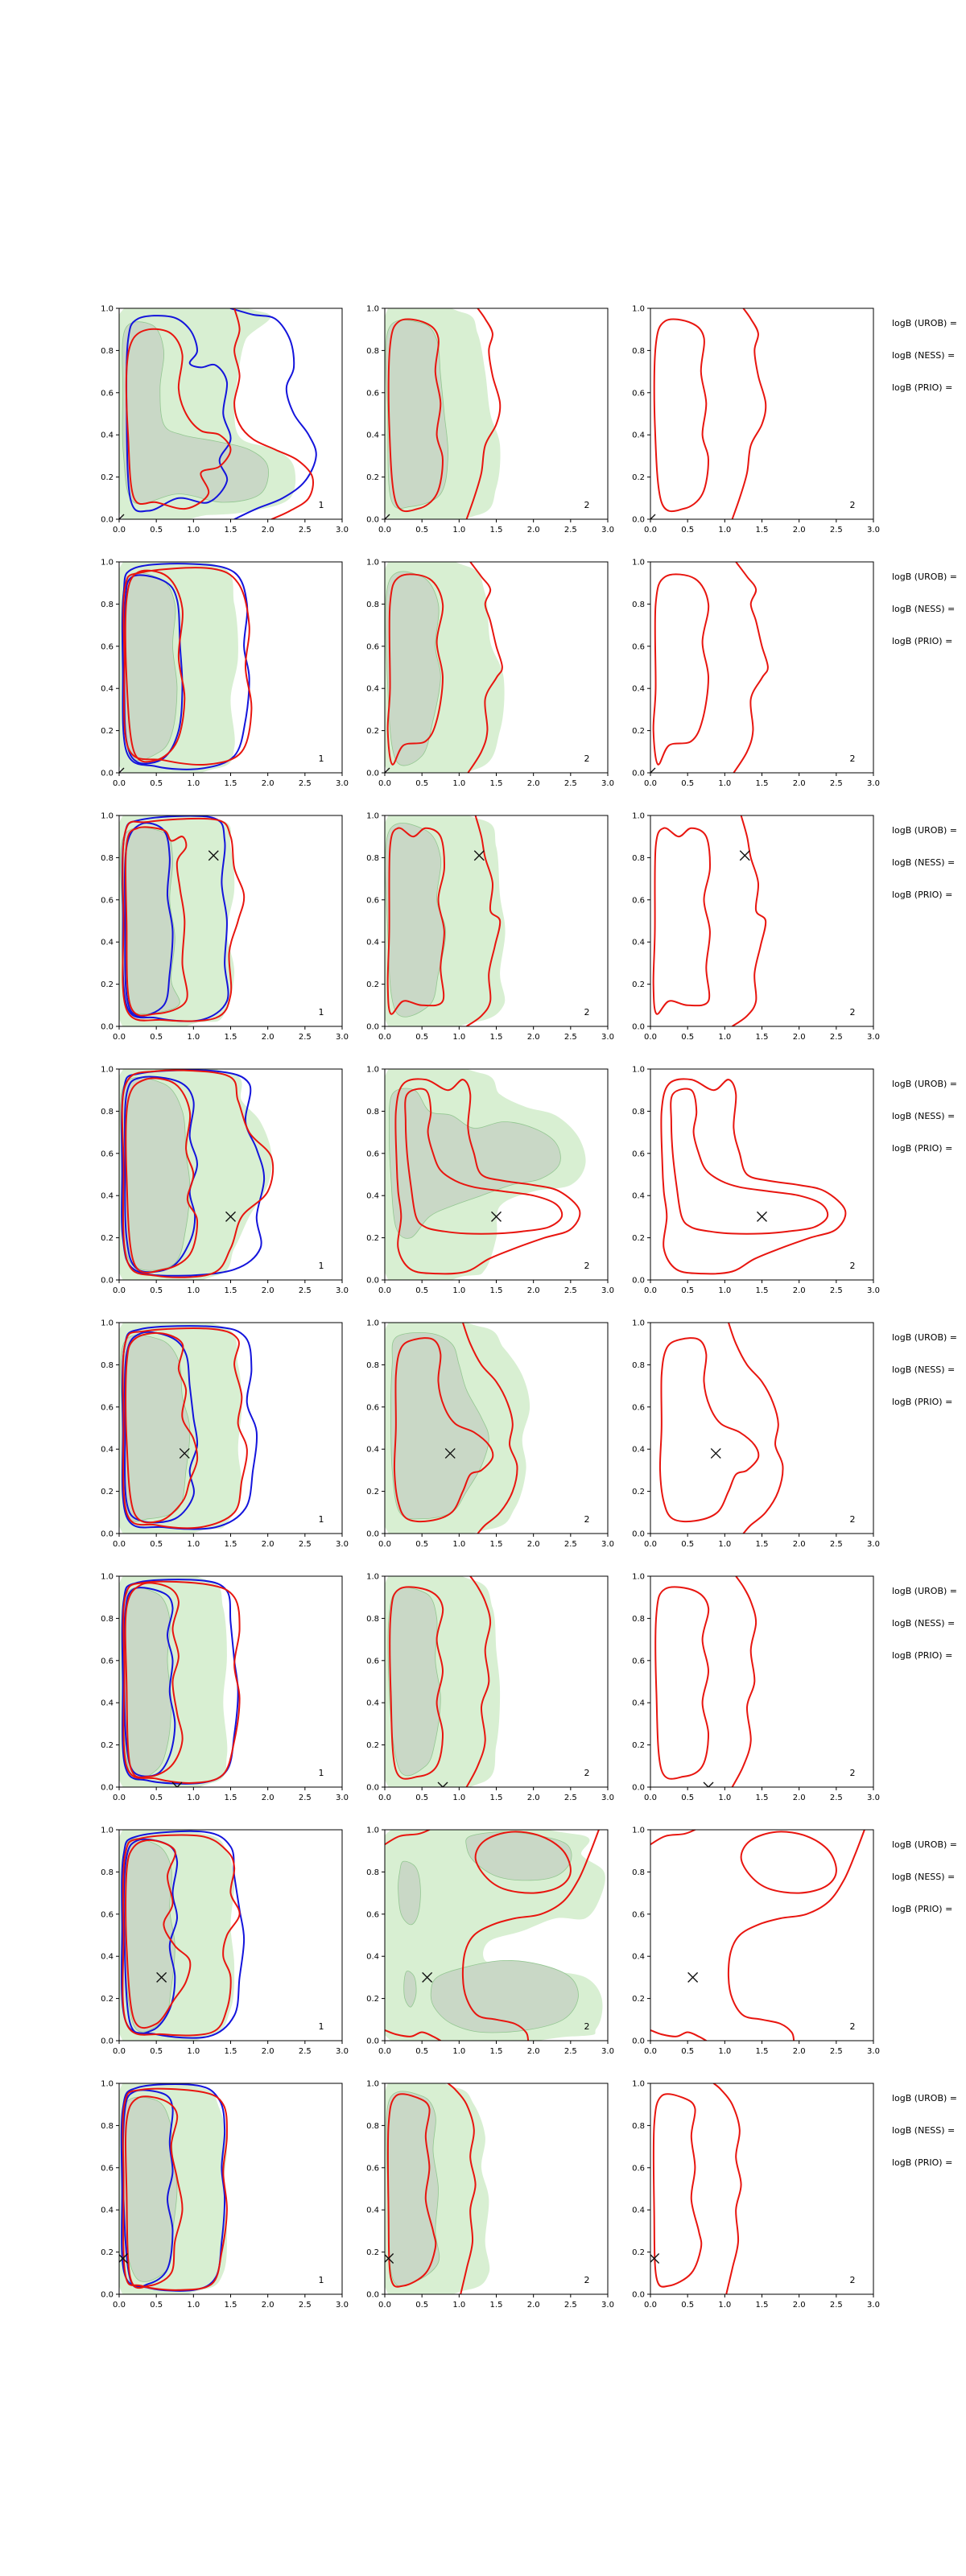 Image resolution: width=966 pixels, height=2576 pixels. I want to click on plot-area: 1, so click(221, 1174).